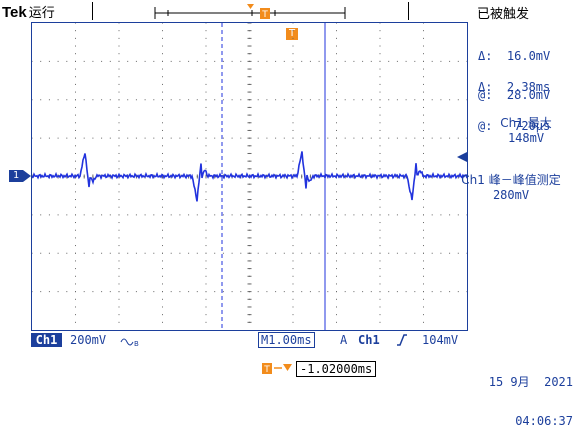 Image resolution: width=579 pixels, height=441 pixels. Describe the element at coordinates (531, 395) in the screenshot. I see `datetime: 15 9月 2021 04:06:37` at that location.